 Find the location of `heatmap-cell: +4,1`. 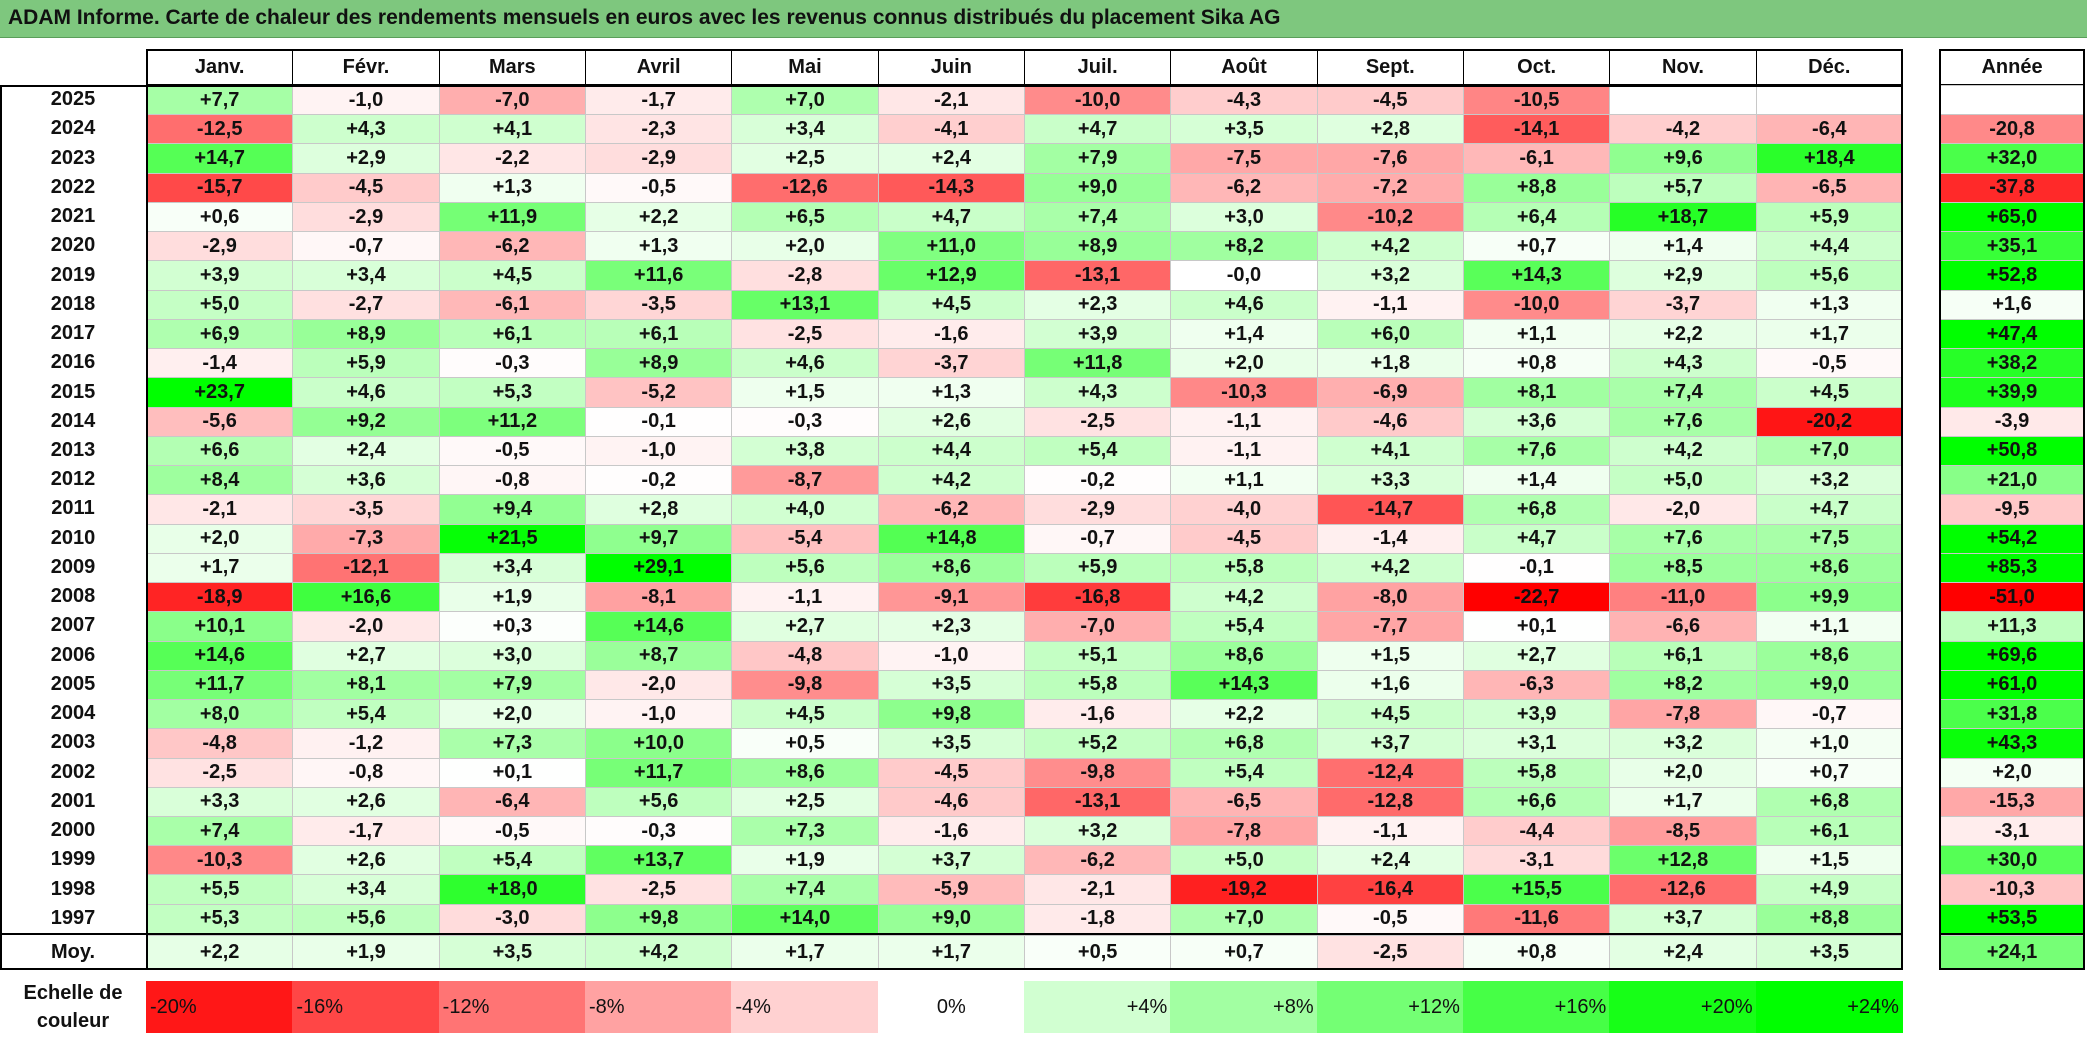

heatmap-cell: +4,1 is located at coordinates (1390, 451).